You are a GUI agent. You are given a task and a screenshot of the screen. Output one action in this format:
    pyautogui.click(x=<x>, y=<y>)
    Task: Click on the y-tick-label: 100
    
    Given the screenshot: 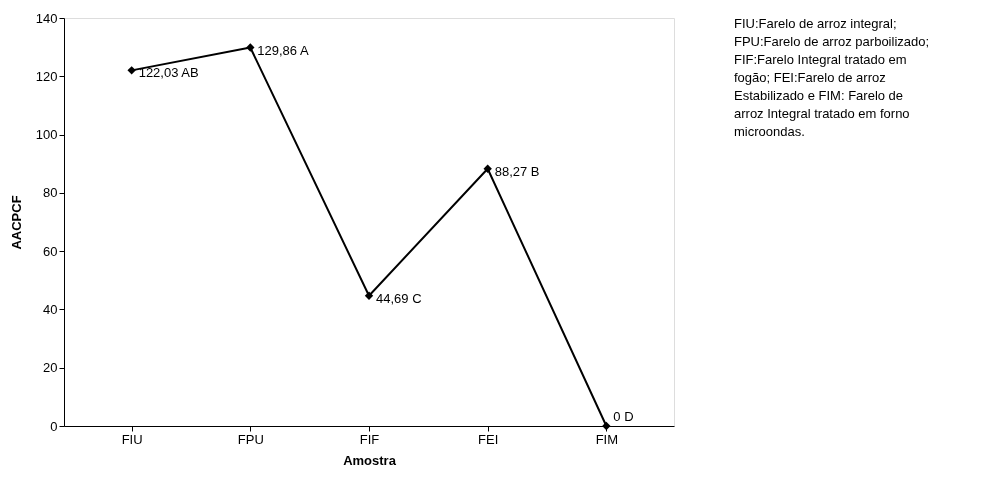 What is the action you would take?
    pyautogui.click(x=46, y=135)
    